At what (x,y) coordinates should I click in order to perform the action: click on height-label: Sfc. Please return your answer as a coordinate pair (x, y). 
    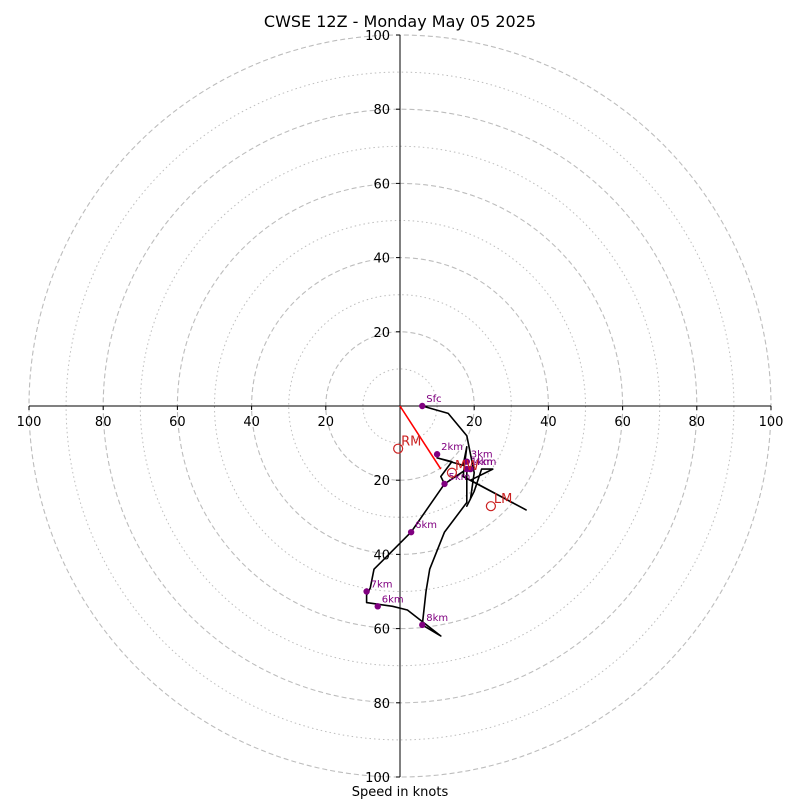
    Looking at the image, I should click on (433, 399).